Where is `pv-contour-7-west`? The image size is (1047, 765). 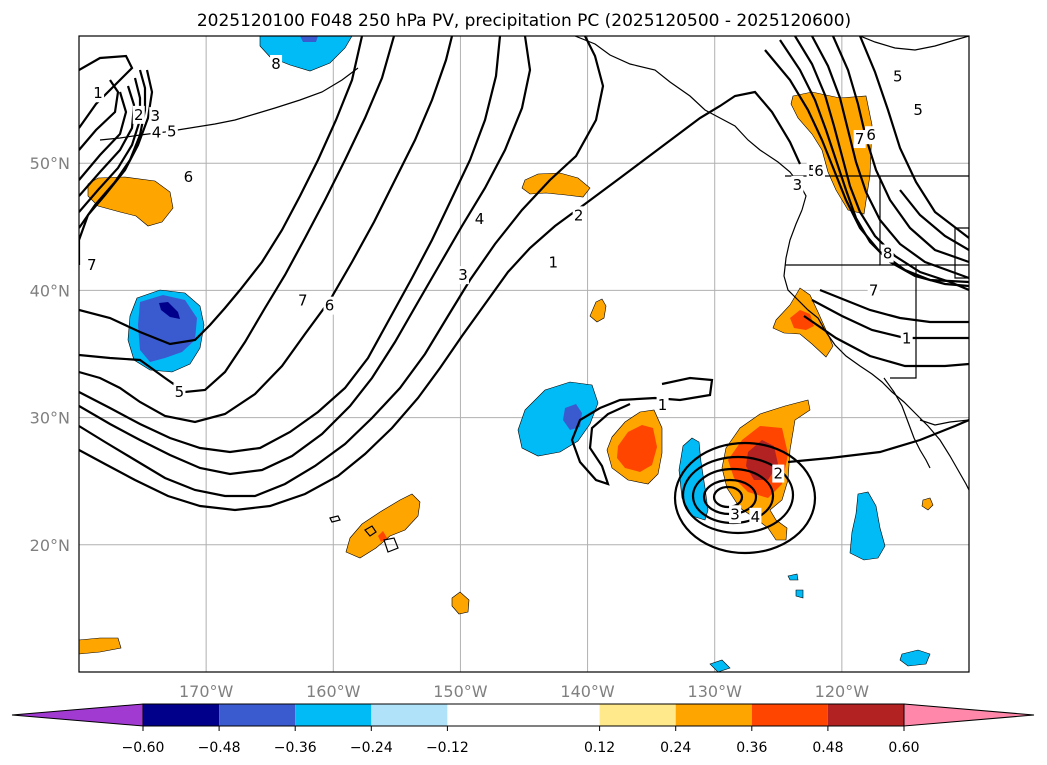 pv-contour-7-west is located at coordinates (116, 167).